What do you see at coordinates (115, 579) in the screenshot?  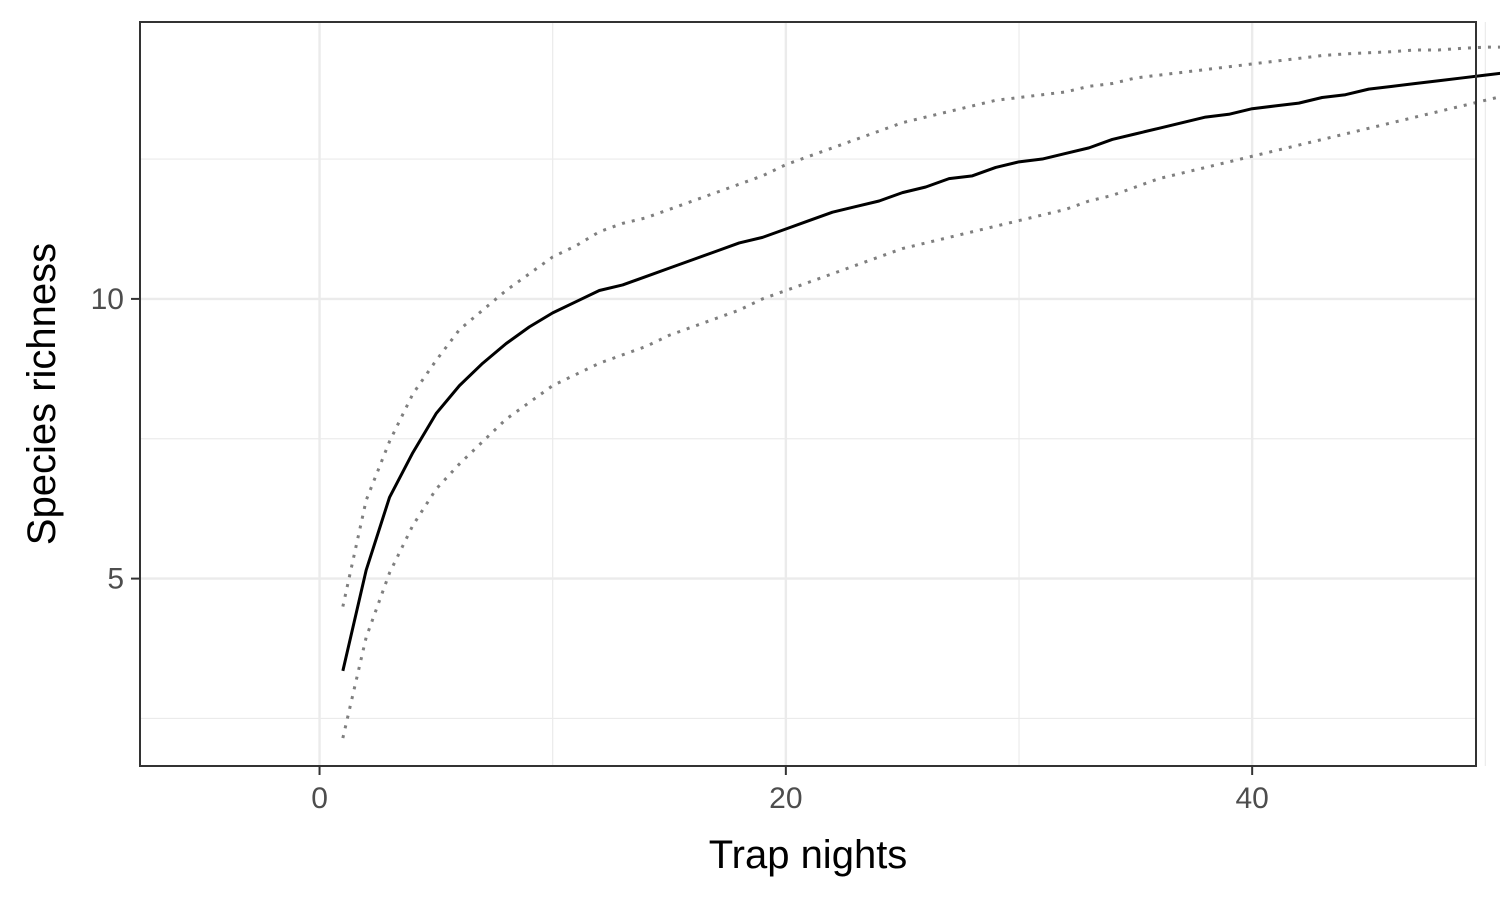 I see `y-tick-label: 5` at bounding box center [115, 579].